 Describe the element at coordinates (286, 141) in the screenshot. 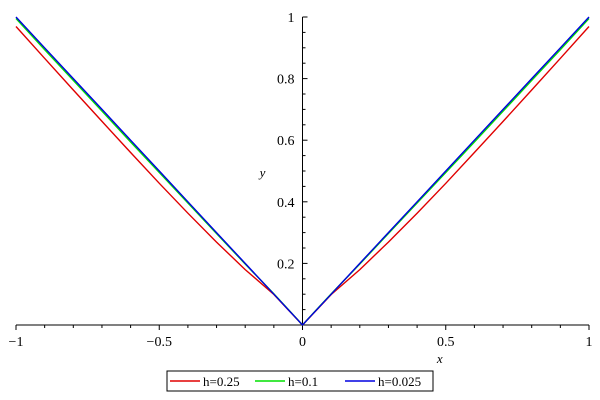

I see `y-tick-label: 0.6` at that location.